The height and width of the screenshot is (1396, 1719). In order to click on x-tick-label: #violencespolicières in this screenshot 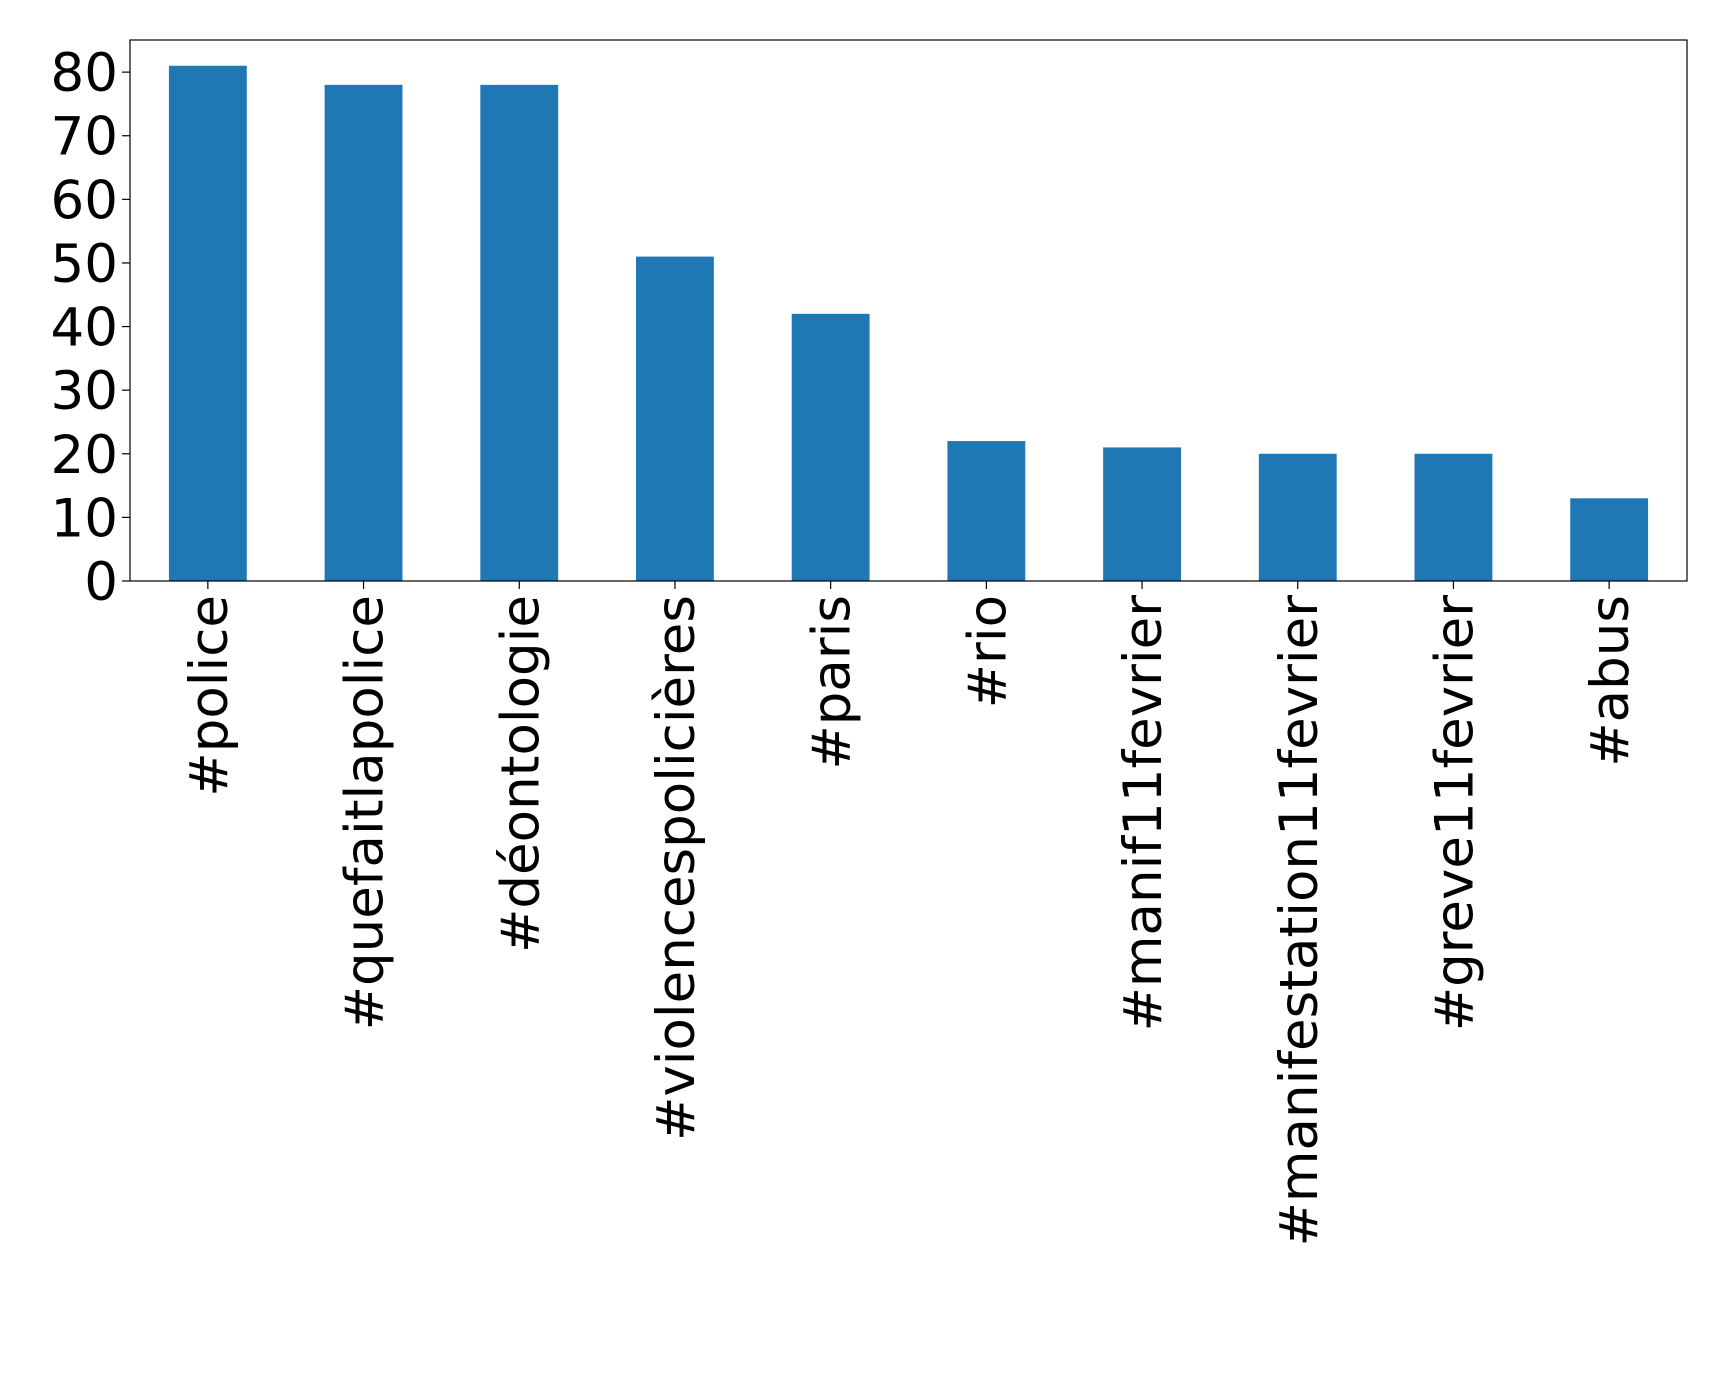, I will do `click(676, 868)`.